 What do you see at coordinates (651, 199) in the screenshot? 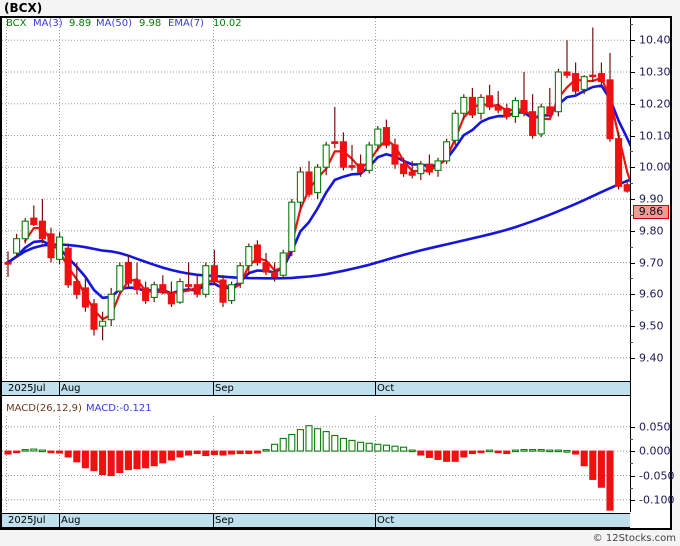
I see `price-tick-label: 9.90` at bounding box center [651, 199].